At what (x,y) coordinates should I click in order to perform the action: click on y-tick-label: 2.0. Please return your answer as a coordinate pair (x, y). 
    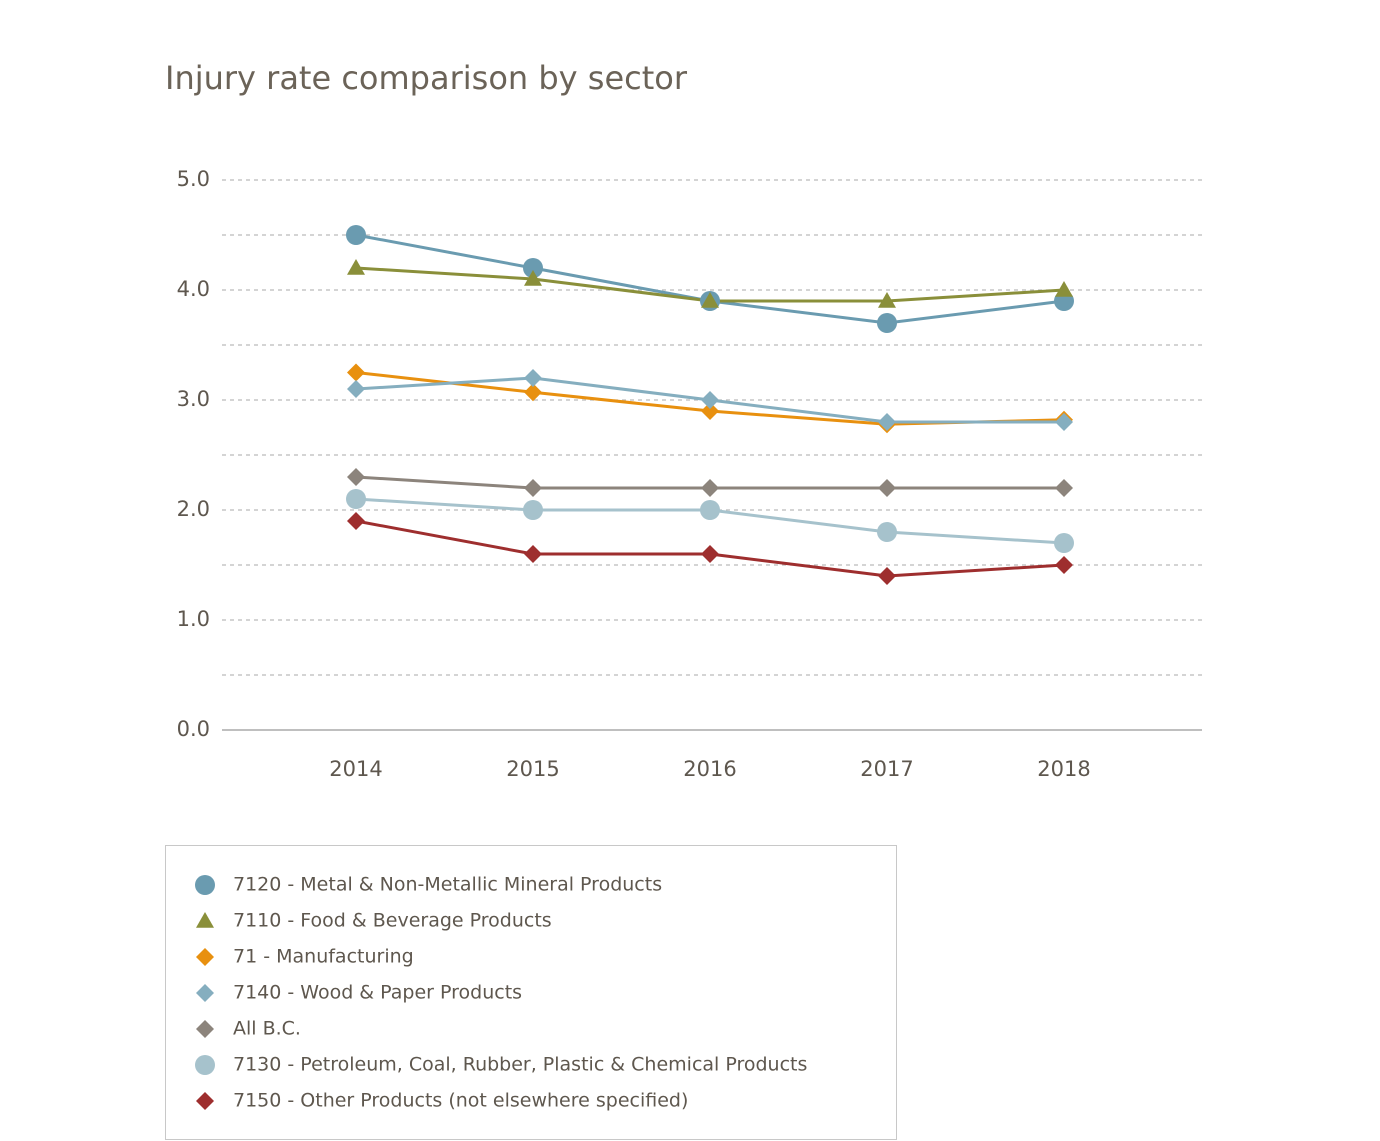
    Looking at the image, I should click on (193, 509).